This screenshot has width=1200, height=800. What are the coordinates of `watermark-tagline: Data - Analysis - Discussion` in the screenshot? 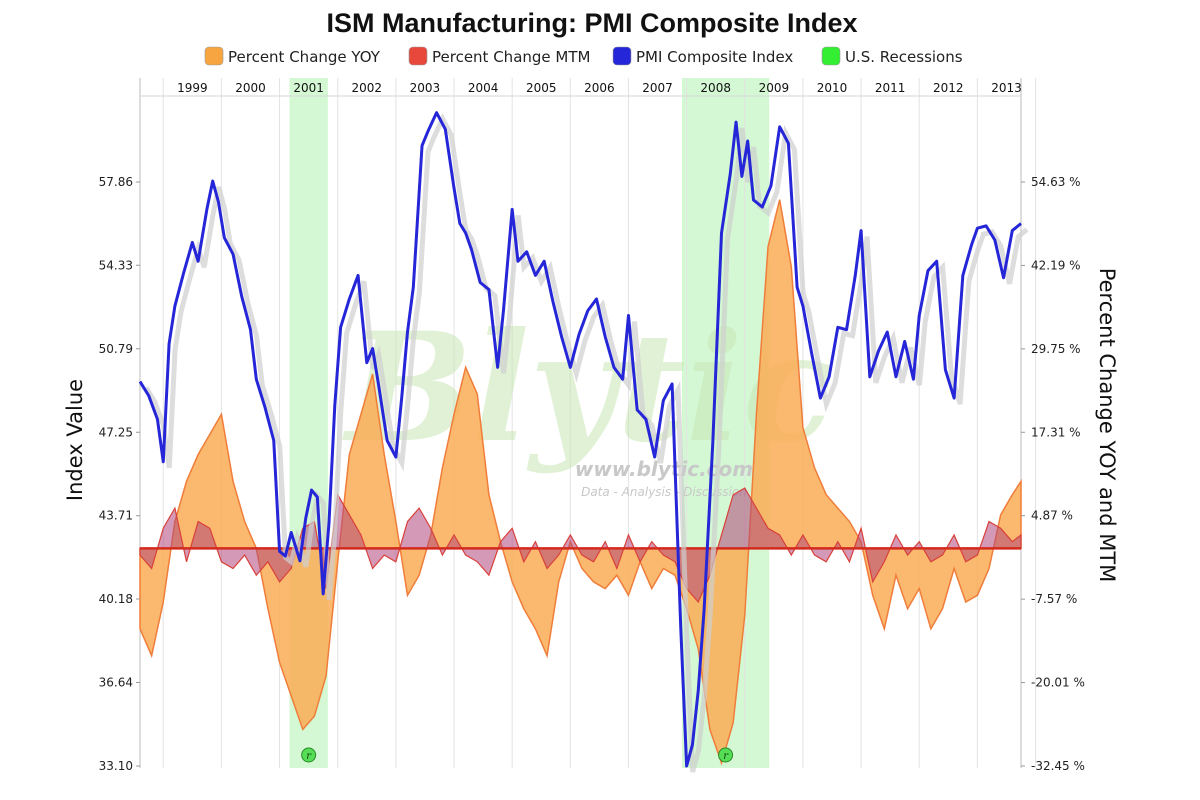 It's located at (664, 492).